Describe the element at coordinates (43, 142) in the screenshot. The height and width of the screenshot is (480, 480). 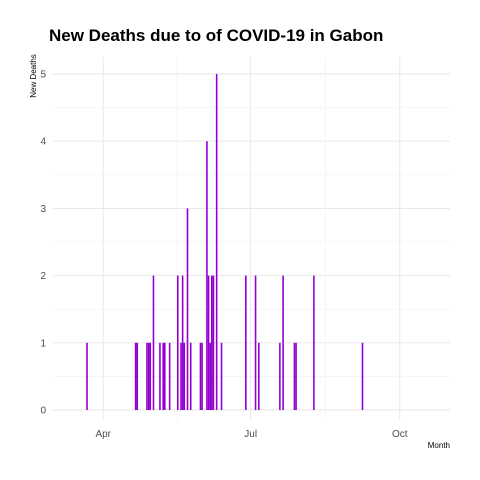
I see `y-tick-label: 4` at that location.